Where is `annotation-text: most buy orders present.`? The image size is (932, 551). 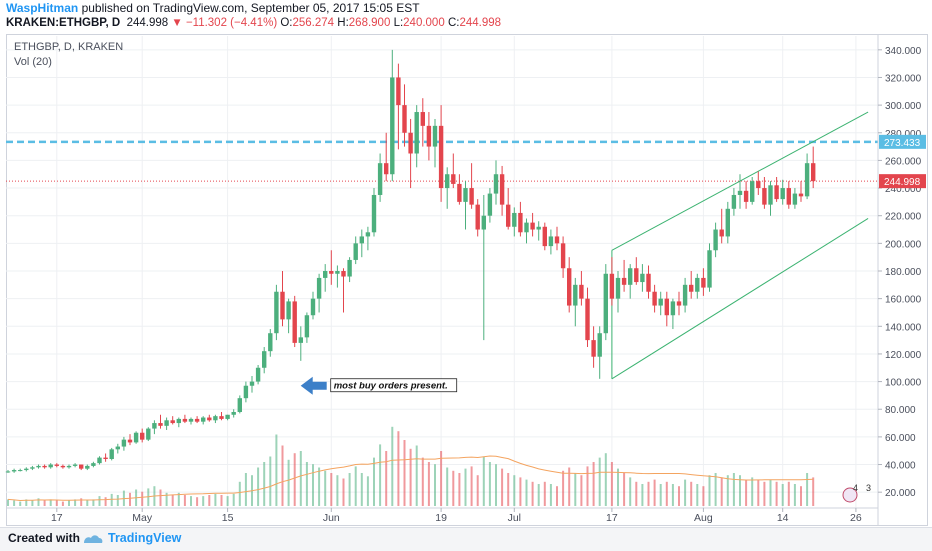 annotation-text: most buy orders present. is located at coordinates (391, 386).